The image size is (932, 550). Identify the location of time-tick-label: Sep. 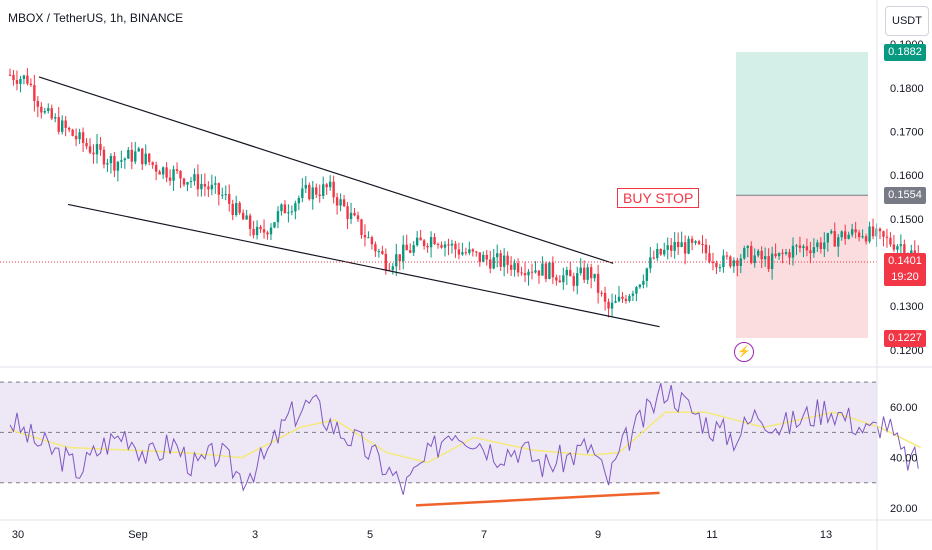
(138, 535).